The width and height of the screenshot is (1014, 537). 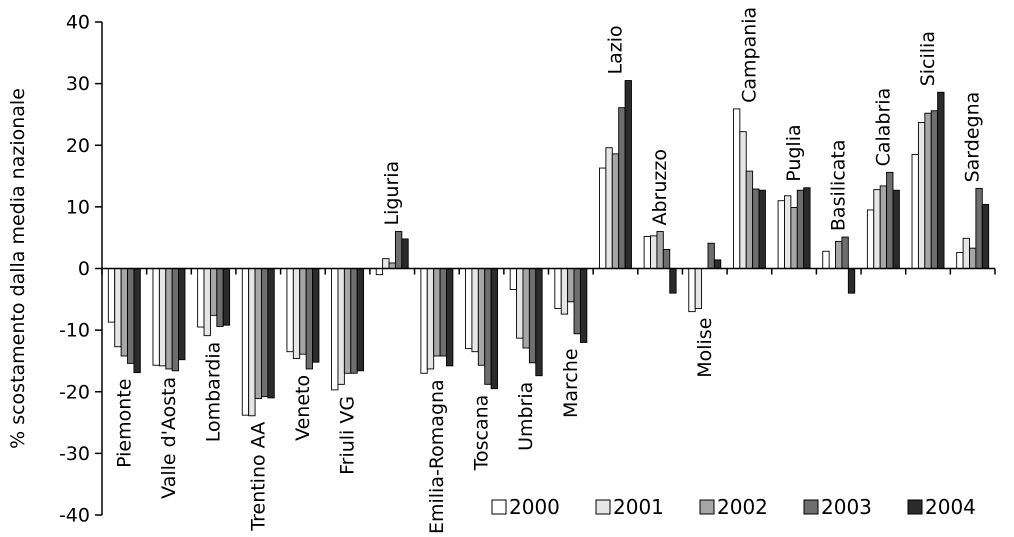 What do you see at coordinates (74, 516) in the screenshot?
I see `y-tick-label: -40` at bounding box center [74, 516].